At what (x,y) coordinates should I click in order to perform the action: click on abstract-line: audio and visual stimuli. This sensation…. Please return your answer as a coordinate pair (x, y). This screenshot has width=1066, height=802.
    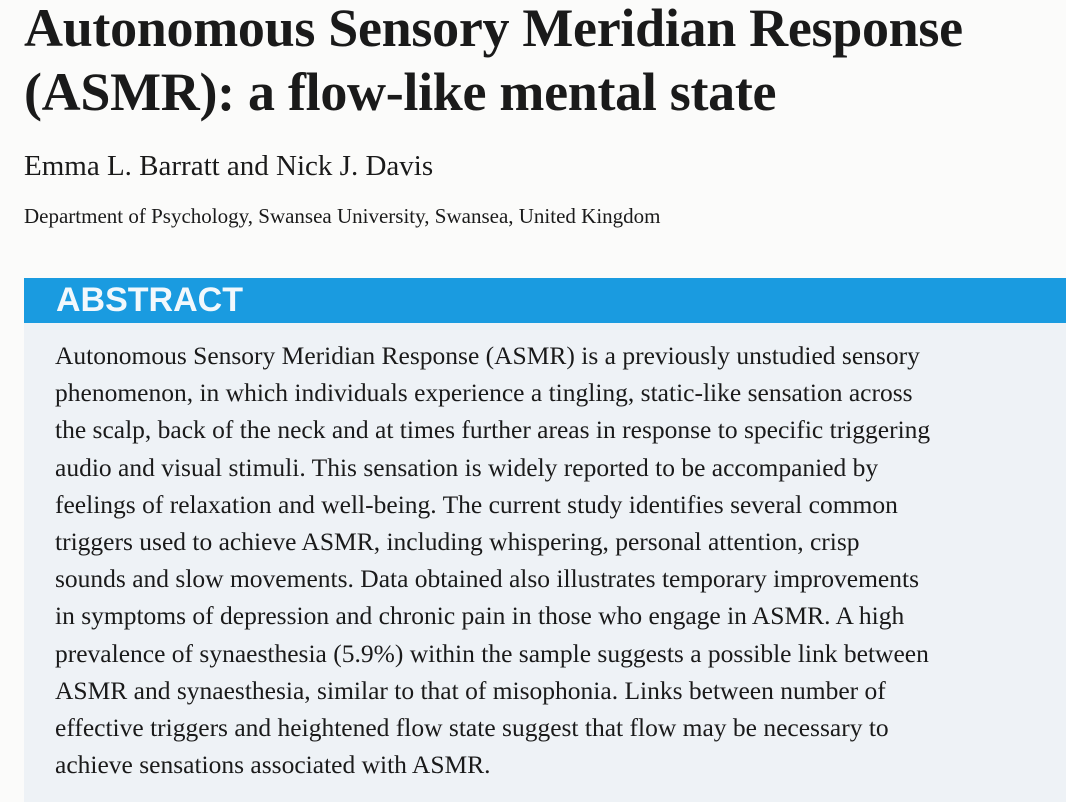
    Looking at the image, I should click on (467, 467).